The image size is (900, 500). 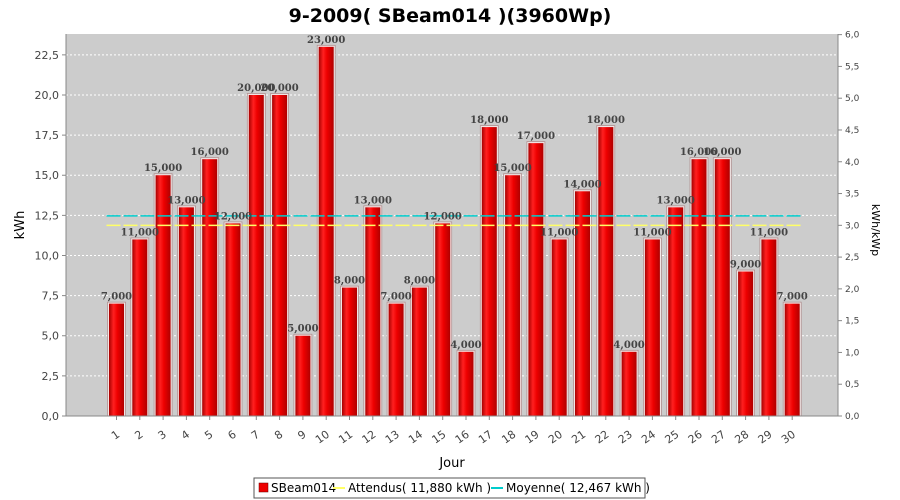 I want to click on legend-entry-sbeam014: SBeam014, so click(x=303, y=488).